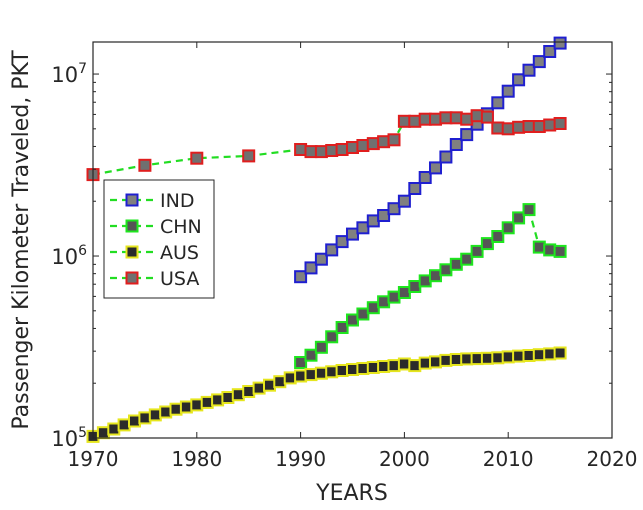 Image resolution: width=643 pixels, height=510 pixels. Describe the element at coordinates (326, 394) in the screenshot. I see `series-aus` at that location.